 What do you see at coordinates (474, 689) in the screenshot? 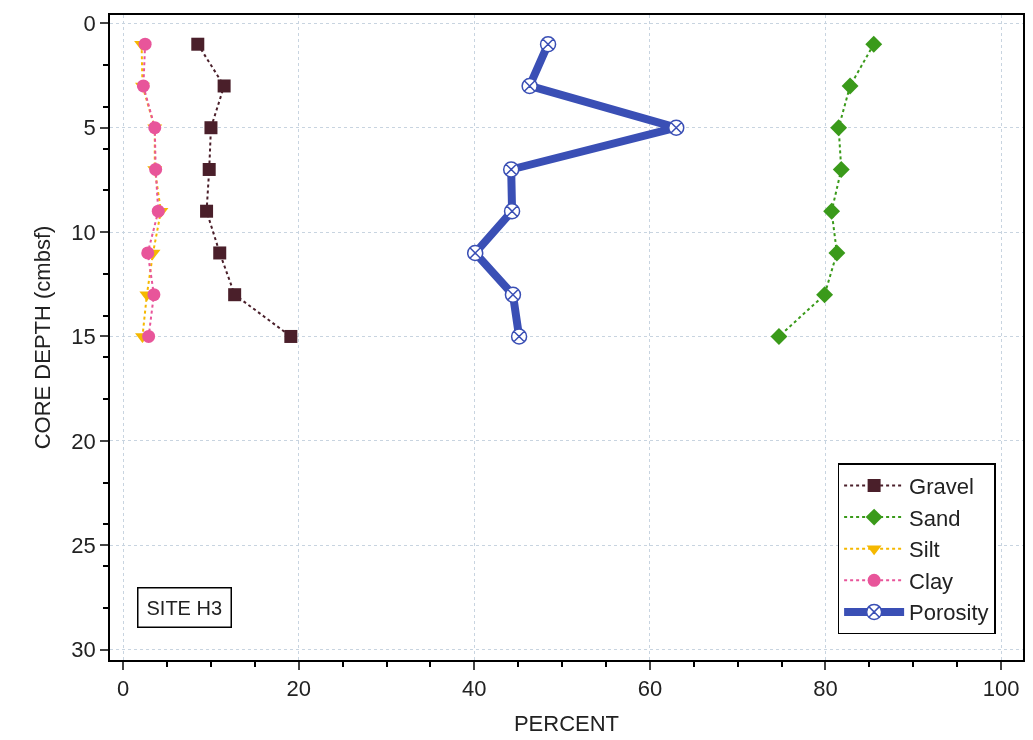
I see `x-tick-label: 40` at bounding box center [474, 689].